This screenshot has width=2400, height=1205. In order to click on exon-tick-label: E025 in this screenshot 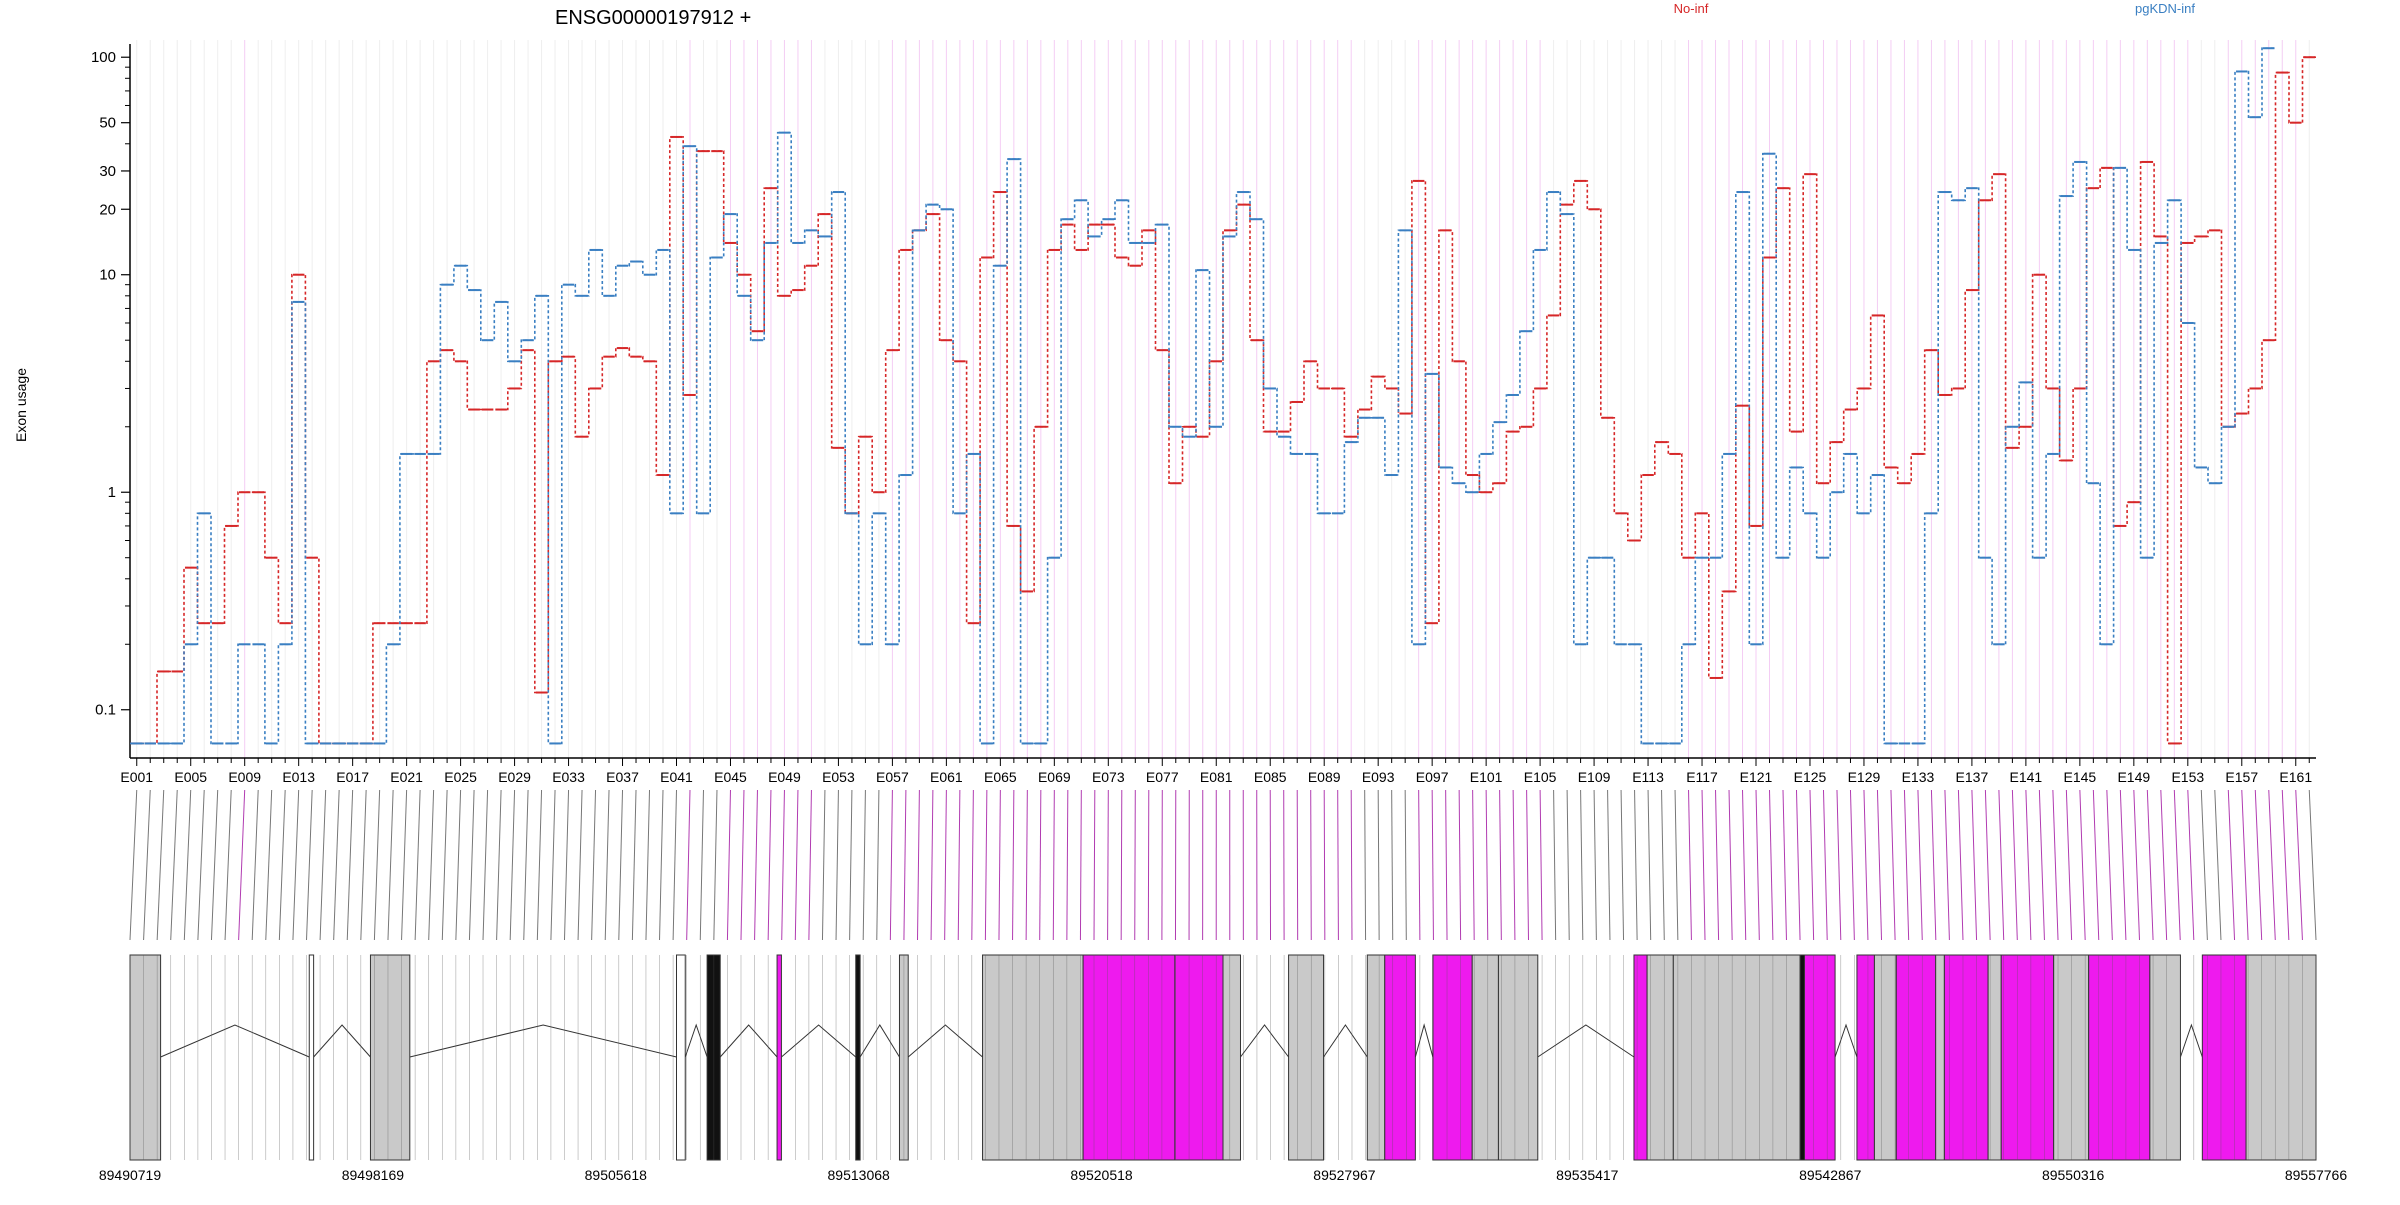, I will do `click(460, 777)`.